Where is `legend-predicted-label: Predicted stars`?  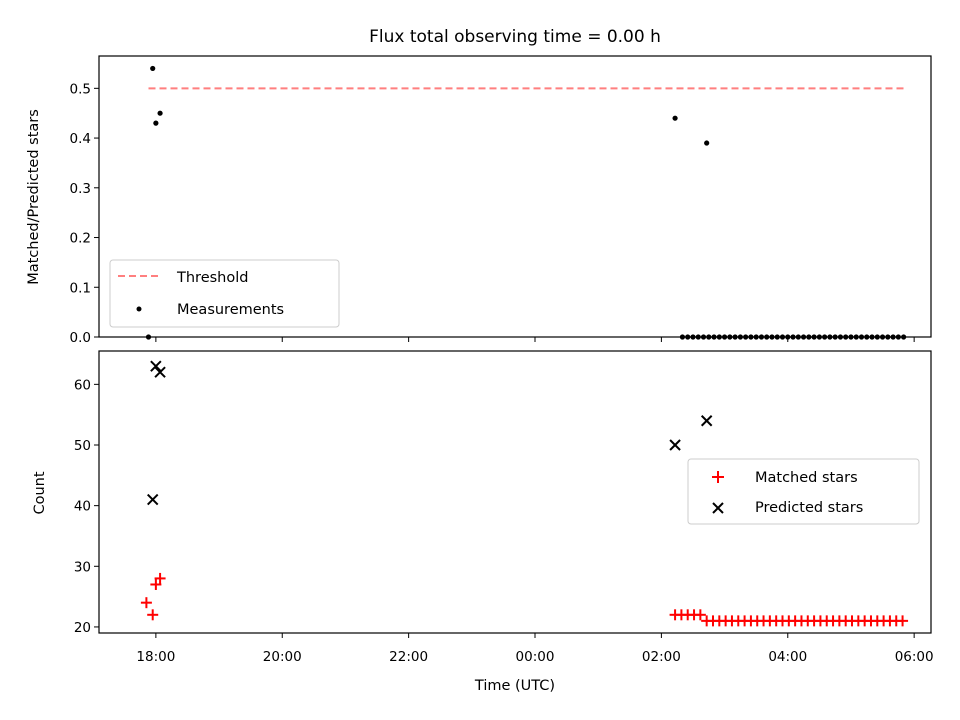
legend-predicted-label: Predicted stars is located at coordinates (809, 508).